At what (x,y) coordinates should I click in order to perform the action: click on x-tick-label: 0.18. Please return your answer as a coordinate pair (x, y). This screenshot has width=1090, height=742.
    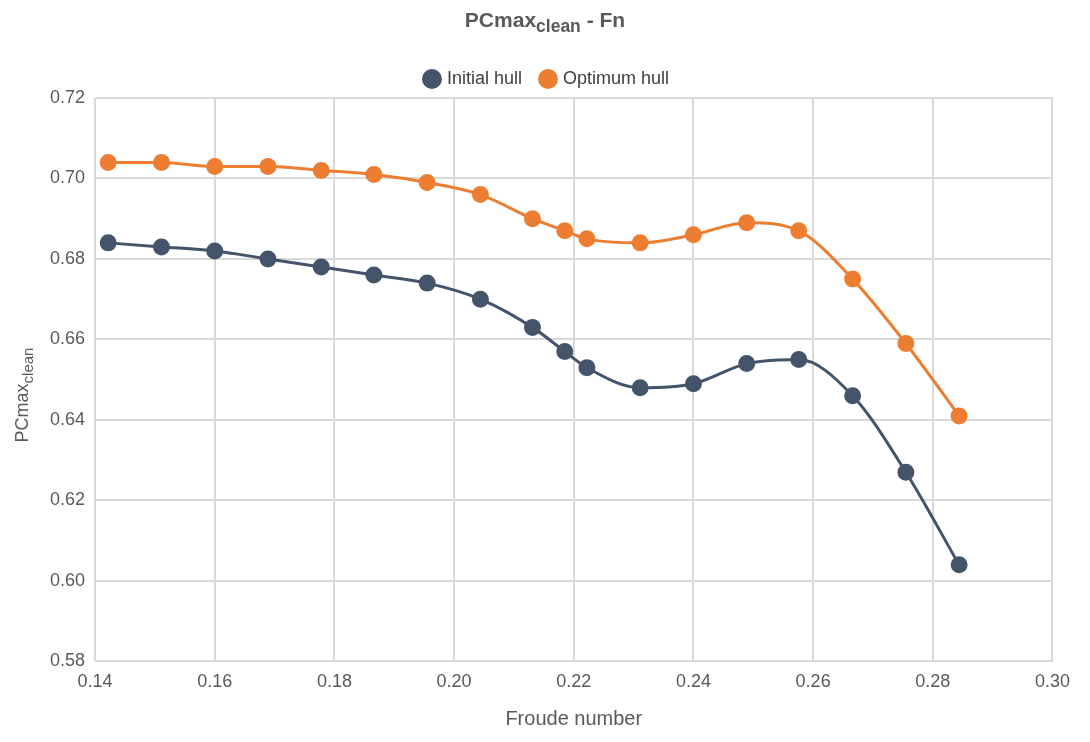
    Looking at the image, I should click on (334, 681).